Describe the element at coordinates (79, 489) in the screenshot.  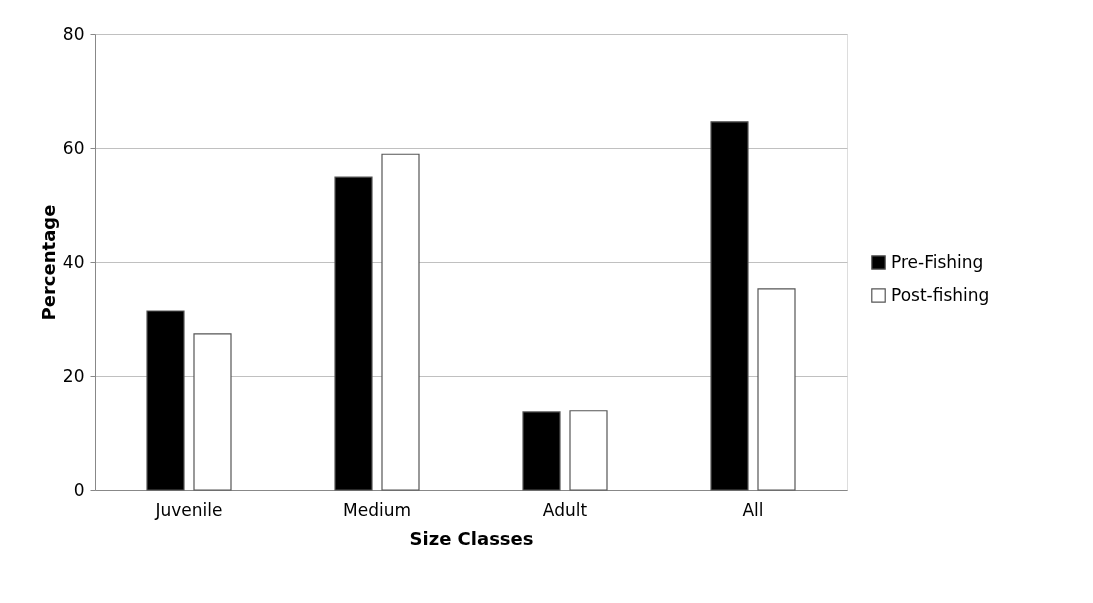
I see `y-tick-label: 0` at that location.